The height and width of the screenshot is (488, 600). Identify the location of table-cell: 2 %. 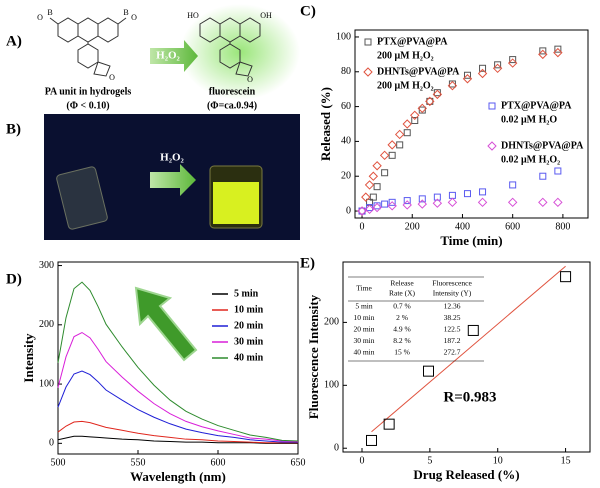
(402, 317).